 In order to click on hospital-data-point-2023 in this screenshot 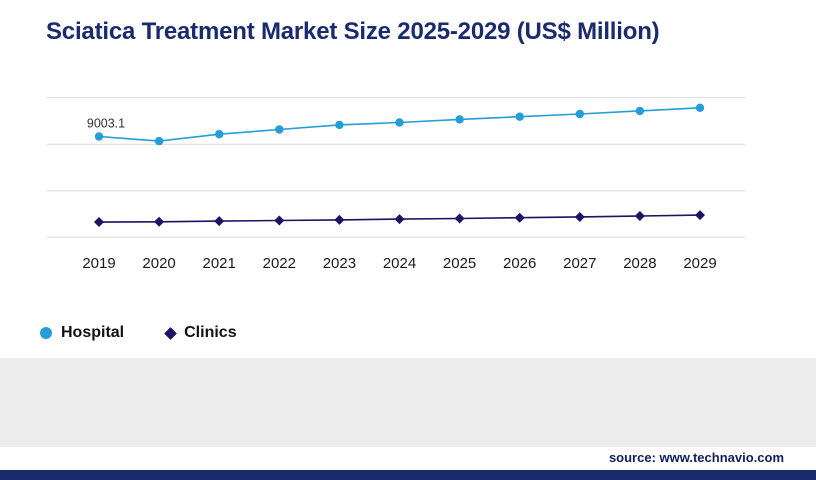, I will do `click(339, 125)`.